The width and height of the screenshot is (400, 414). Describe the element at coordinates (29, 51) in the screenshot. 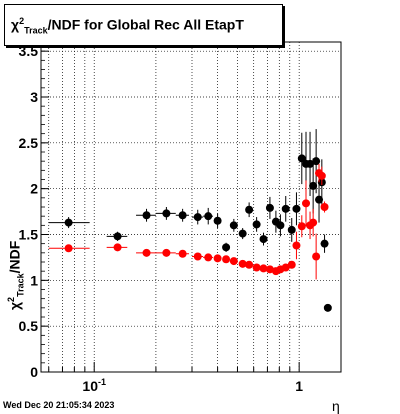

I see `y-tick-label: 3.5` at that location.